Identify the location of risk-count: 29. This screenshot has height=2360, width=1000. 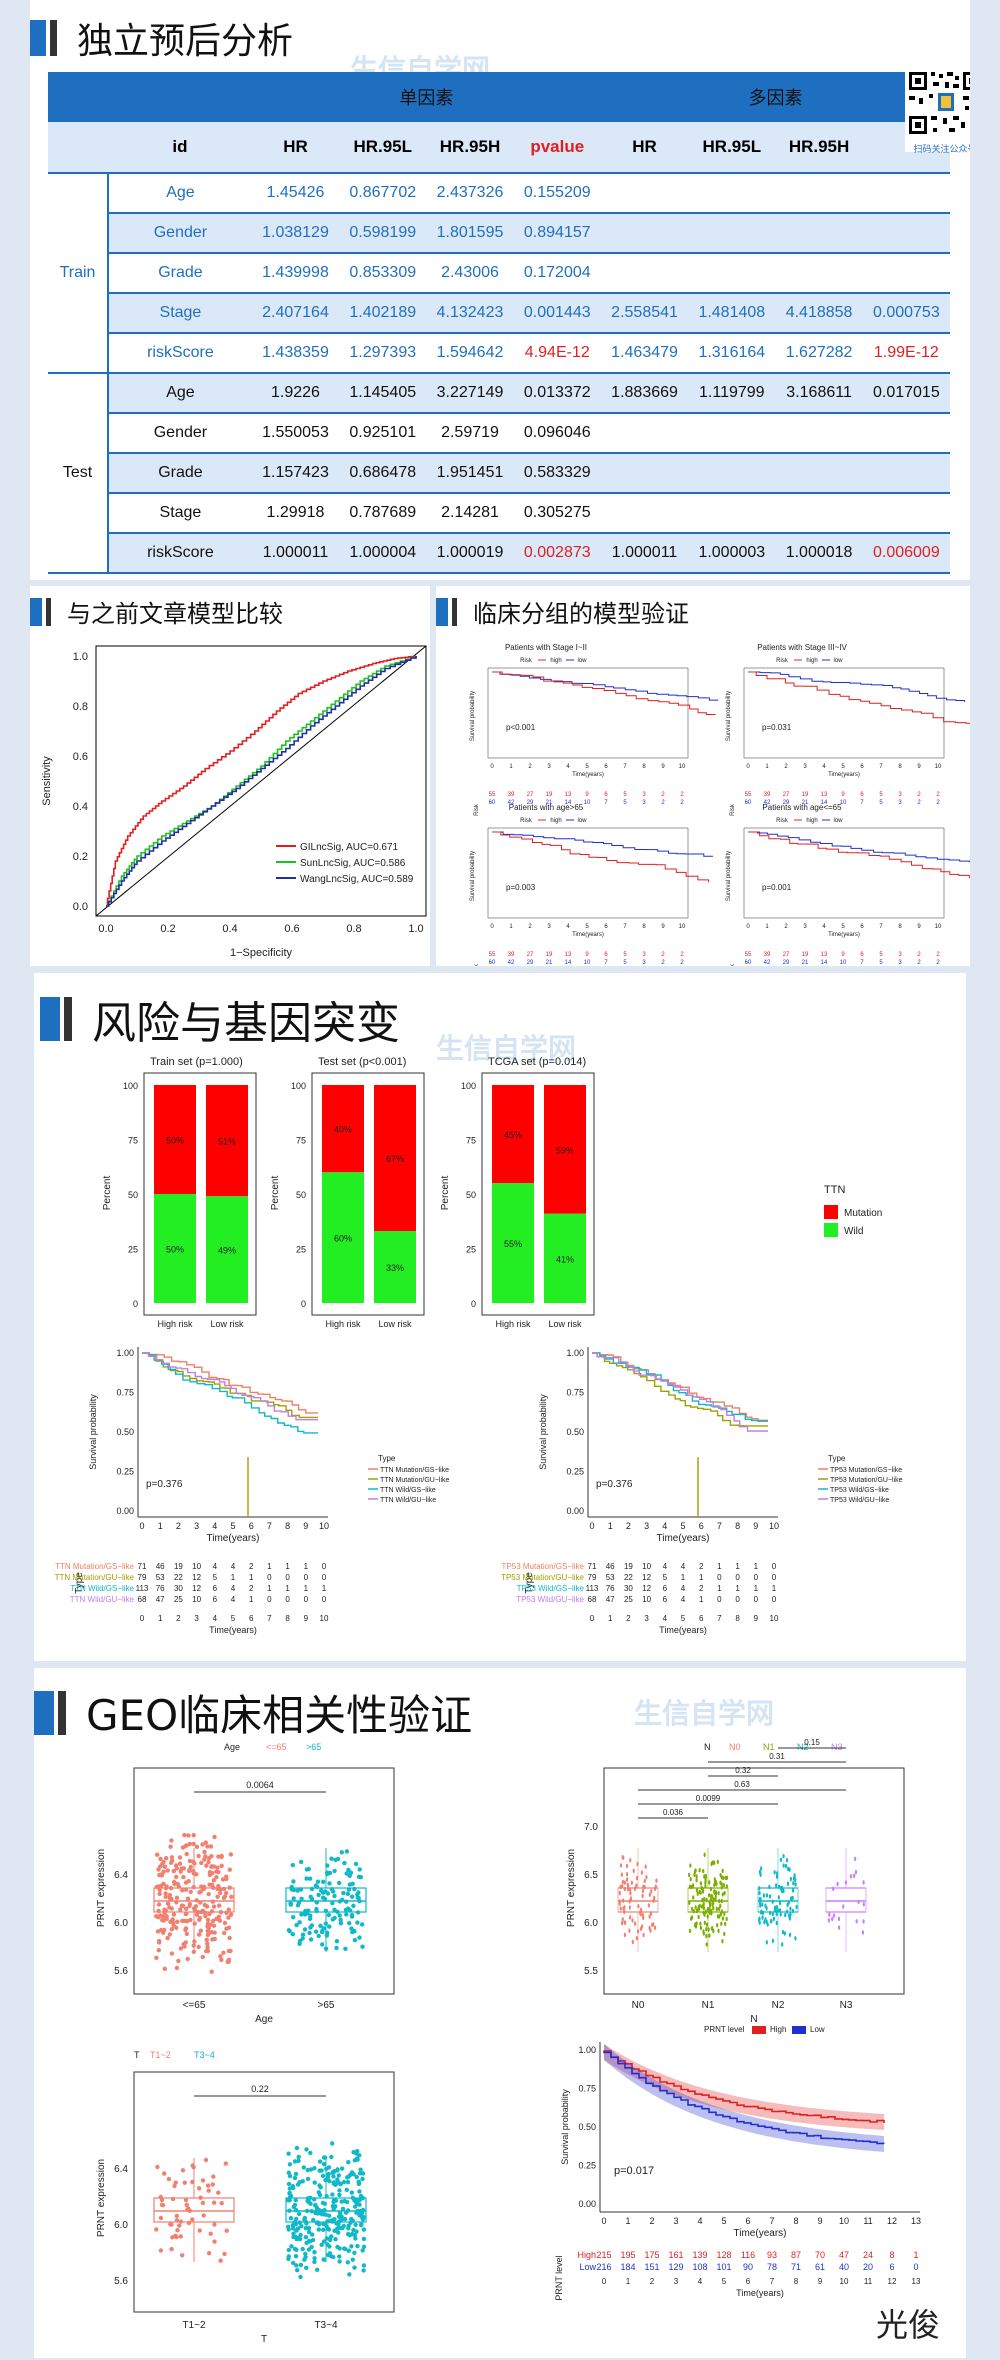
(530, 803).